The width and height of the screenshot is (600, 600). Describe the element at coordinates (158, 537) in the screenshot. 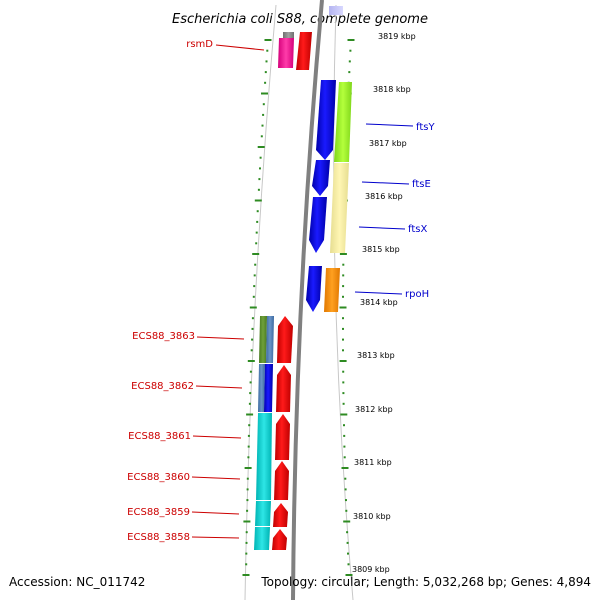

I see `gene-label-ECS88_3858: ECS88_3858` at that location.